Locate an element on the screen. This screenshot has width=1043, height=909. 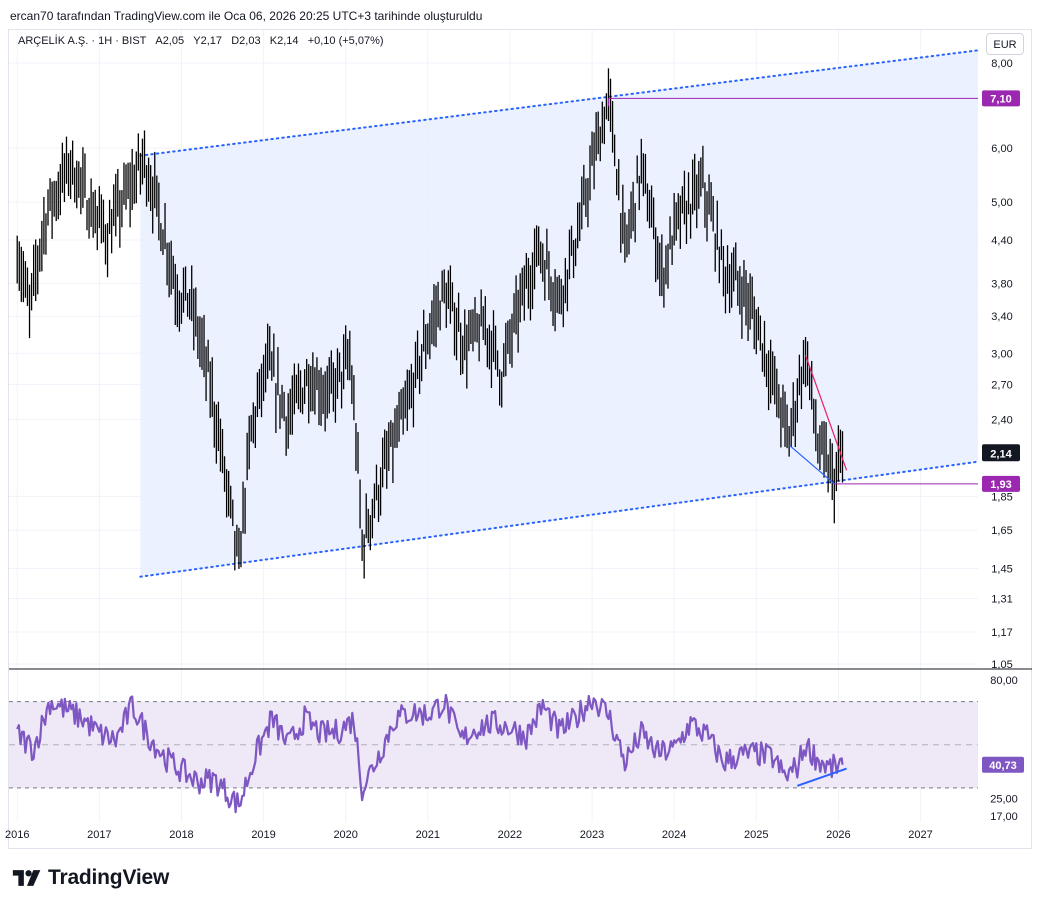
price-tick-label: 1,85 is located at coordinates (1001, 497).